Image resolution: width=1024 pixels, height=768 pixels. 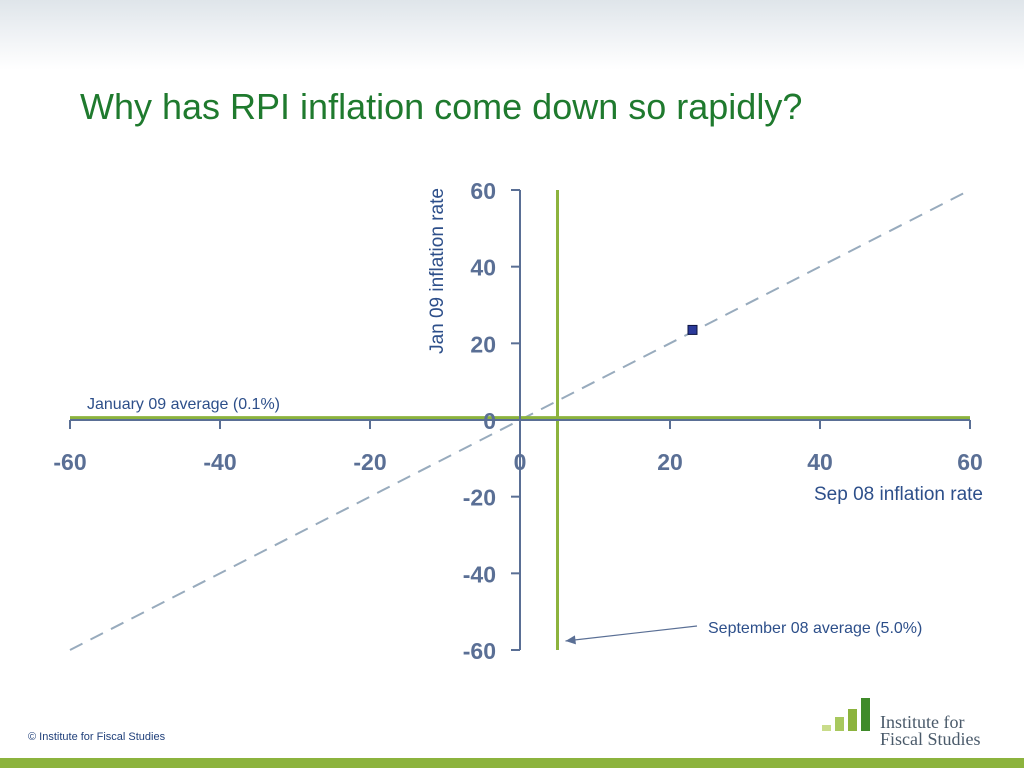 I want to click on y-tick-label: 40, so click(x=483, y=268).